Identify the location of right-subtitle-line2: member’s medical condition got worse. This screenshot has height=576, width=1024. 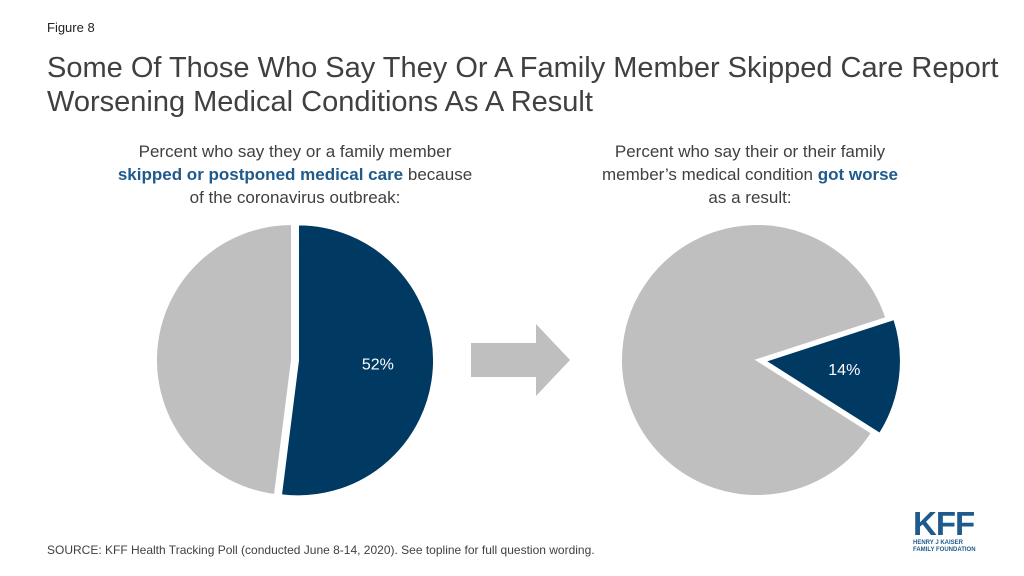
(750, 174).